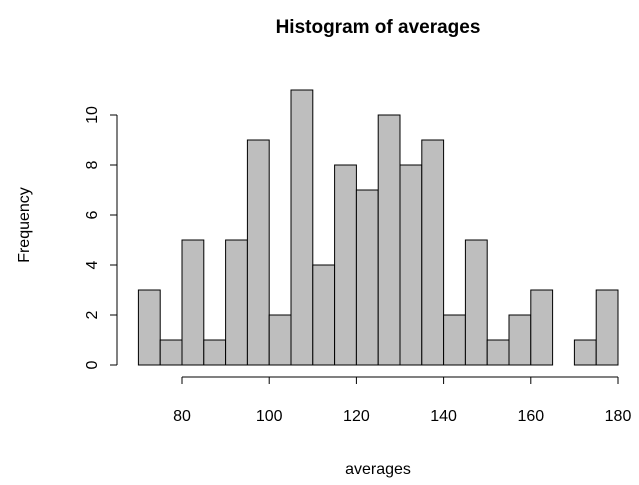  What do you see at coordinates (92, 214) in the screenshot?
I see `y-tick-label: 6` at bounding box center [92, 214].